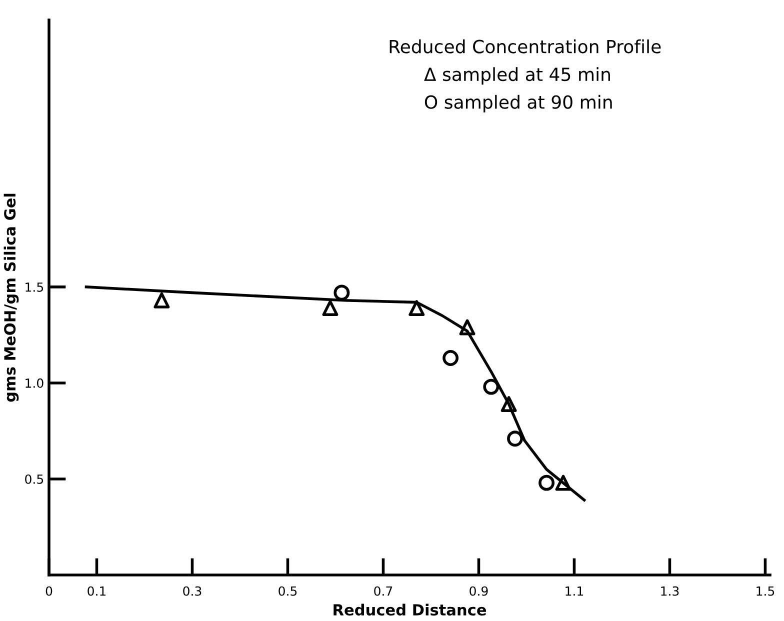  What do you see at coordinates (97, 591) in the screenshot?
I see `x-tick-label: 0.1` at bounding box center [97, 591].